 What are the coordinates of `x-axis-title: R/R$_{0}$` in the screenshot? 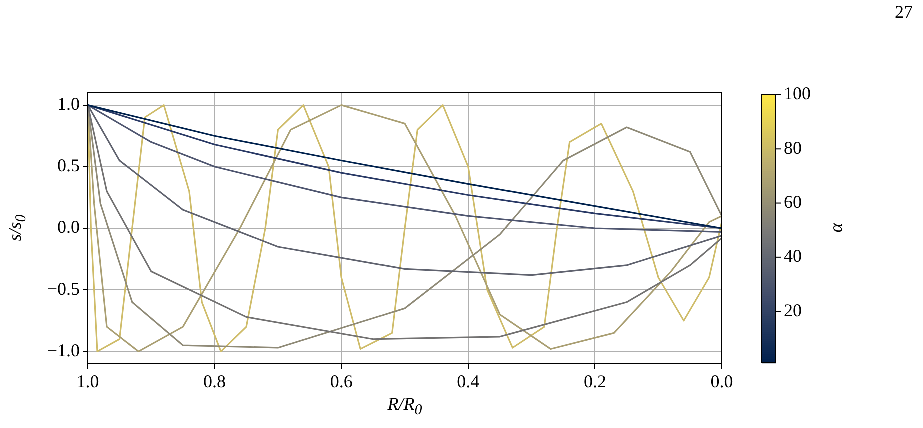 It's located at (405, 407).